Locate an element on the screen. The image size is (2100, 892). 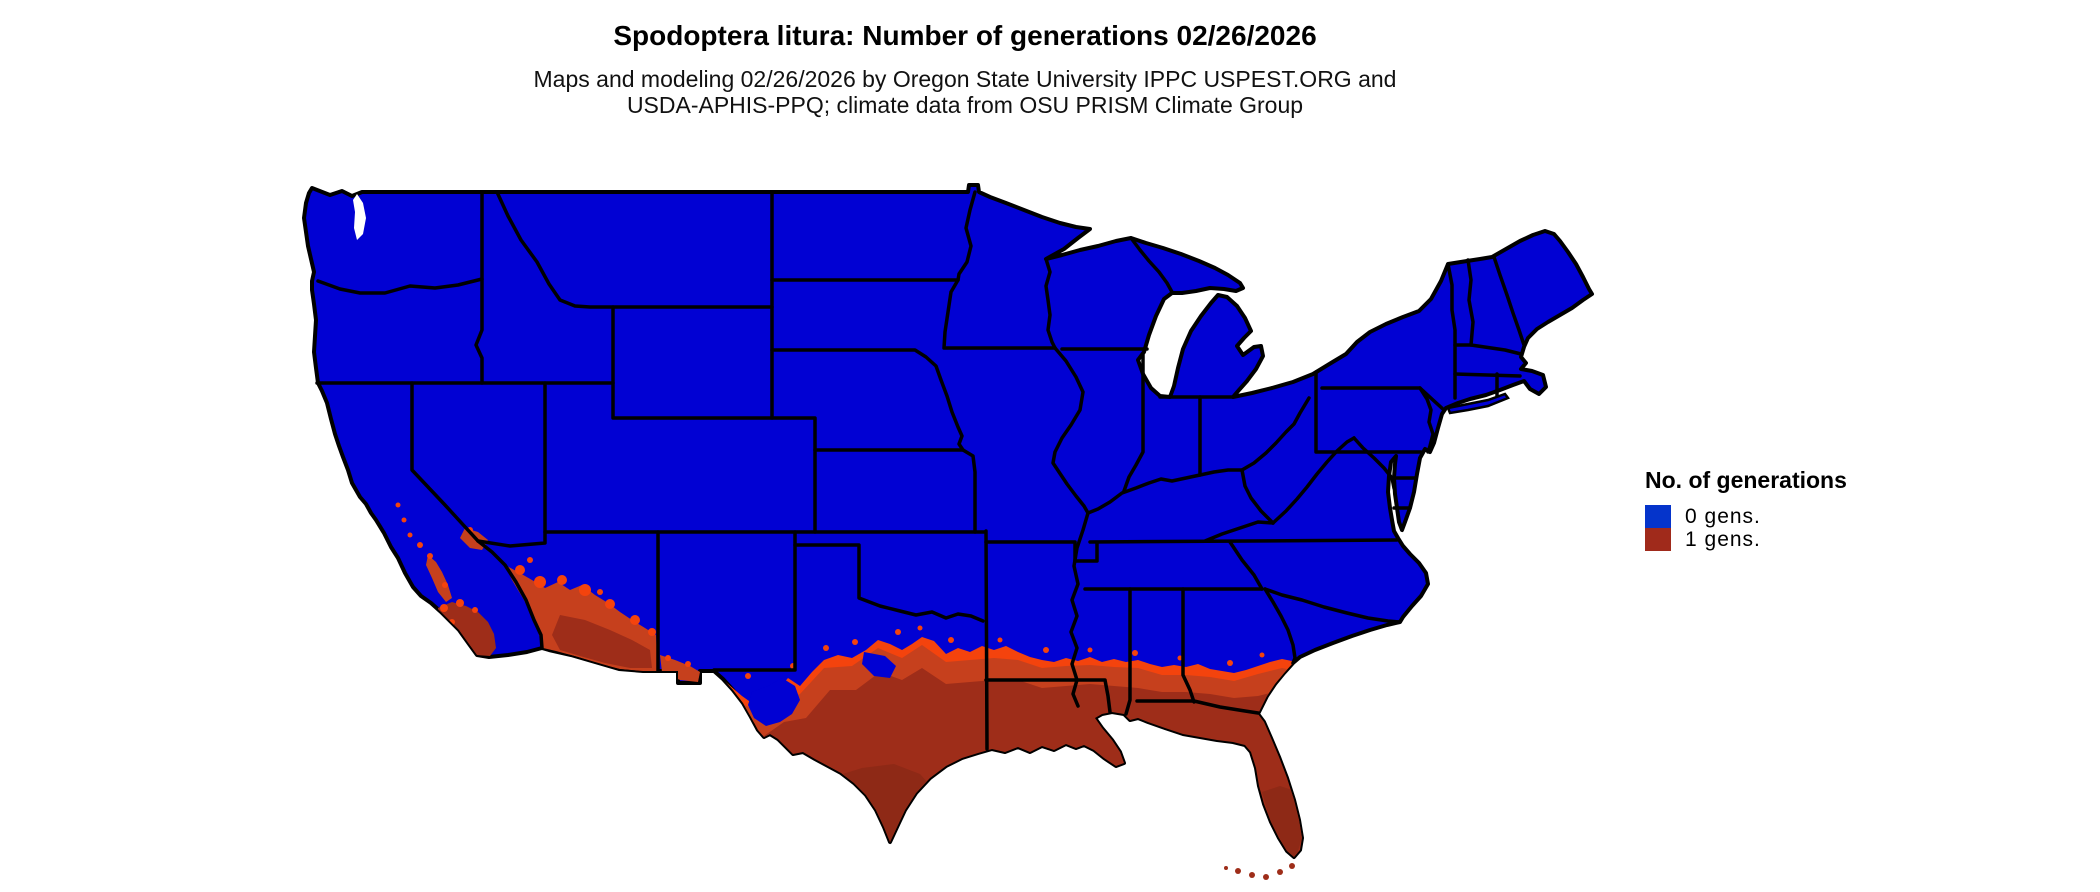
legend-label-1-gens: 1 gens. is located at coordinates (1723, 539).